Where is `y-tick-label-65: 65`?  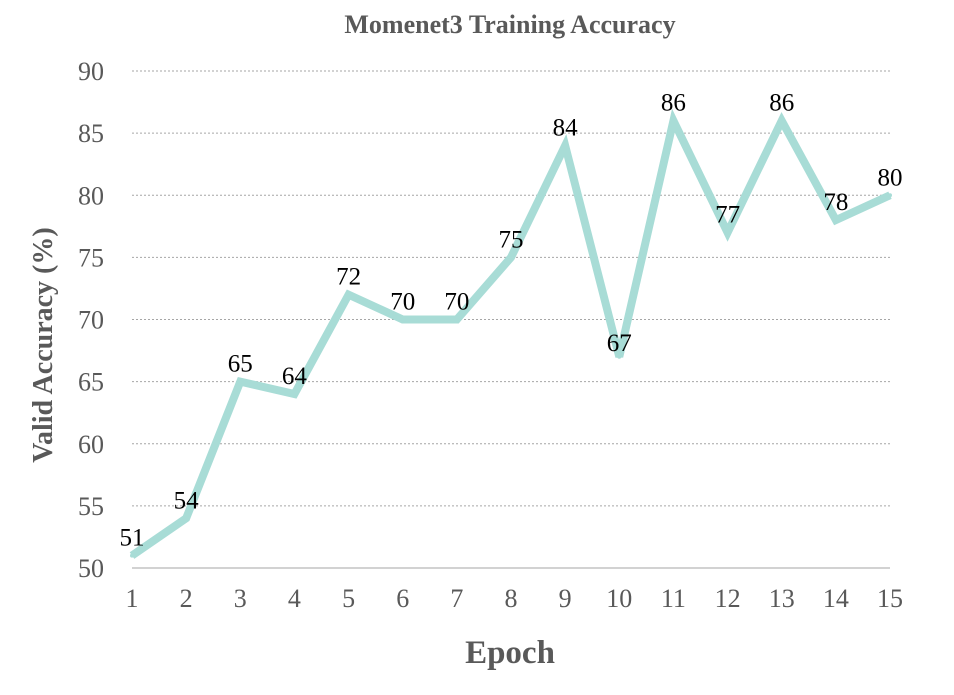 y-tick-label-65: 65 is located at coordinates (91, 382).